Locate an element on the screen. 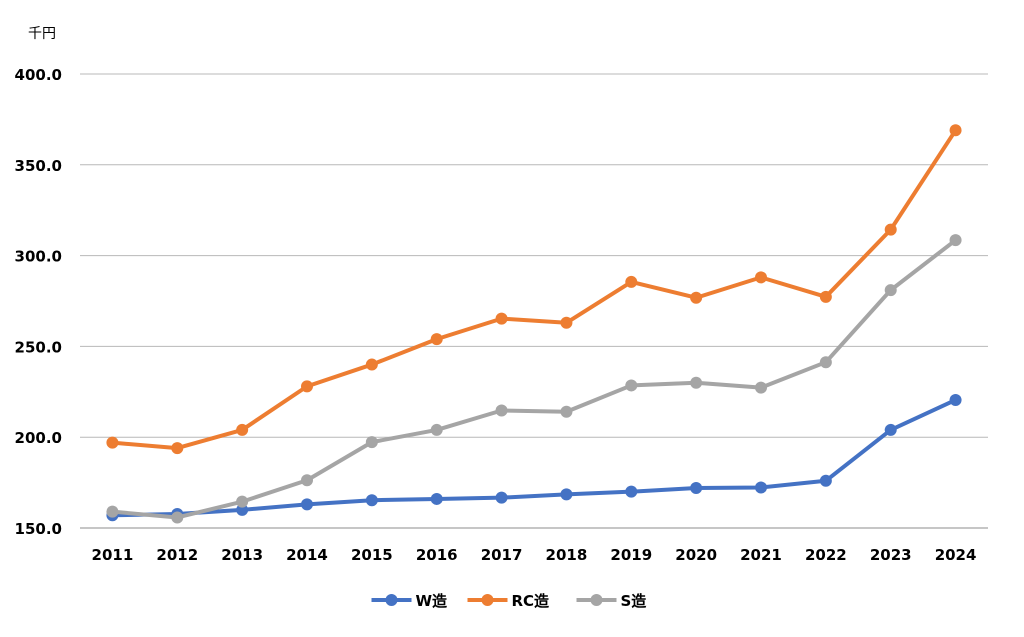  legend-item-2: S造 is located at coordinates (611, 601).